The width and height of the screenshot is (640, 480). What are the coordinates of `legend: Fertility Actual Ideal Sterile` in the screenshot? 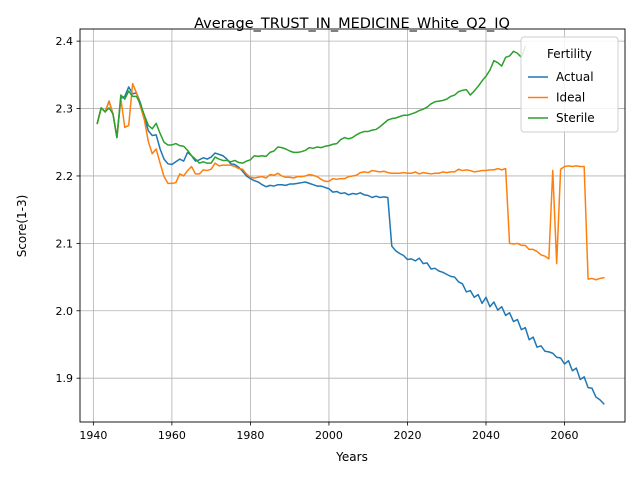 It's located at (569, 84).